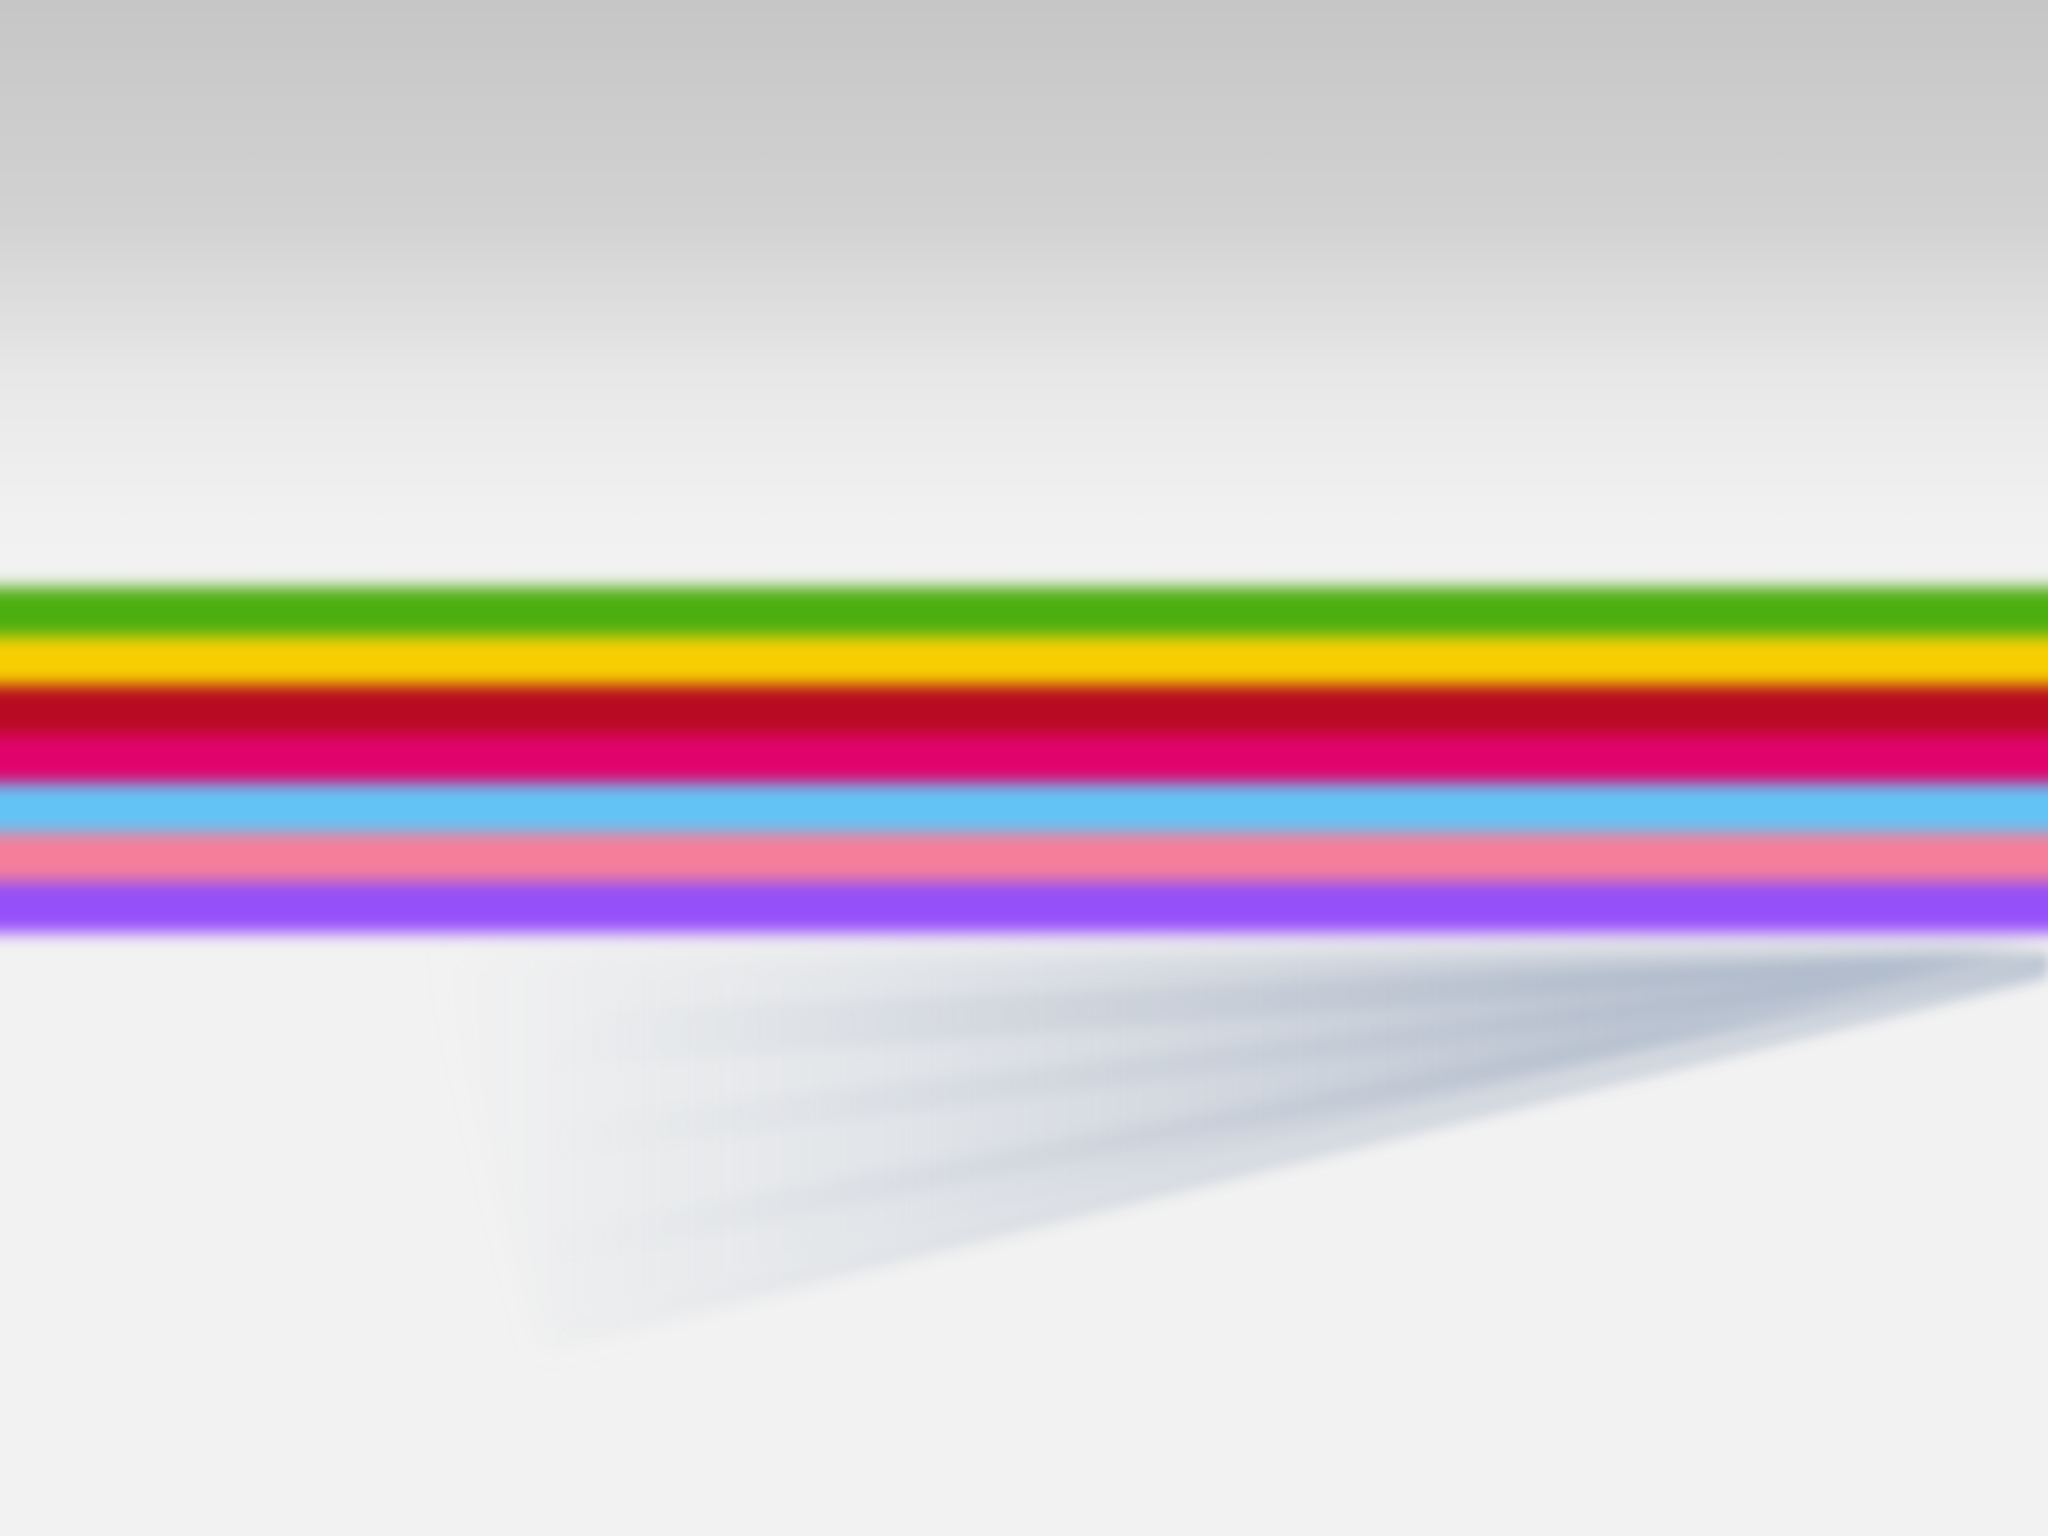  Describe the element at coordinates (1024, 613) in the screenshot. I see `stripe-green` at that location.